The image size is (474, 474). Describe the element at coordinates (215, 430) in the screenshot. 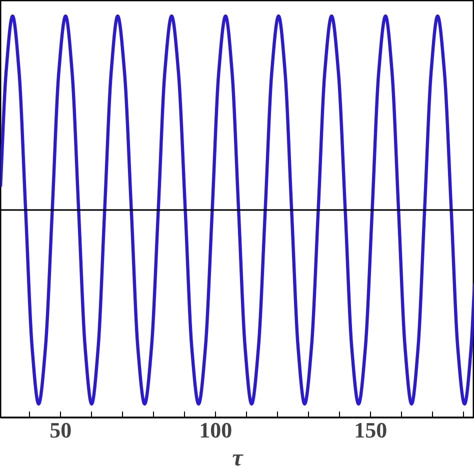

I see `x-tick-label: 100` at that location.